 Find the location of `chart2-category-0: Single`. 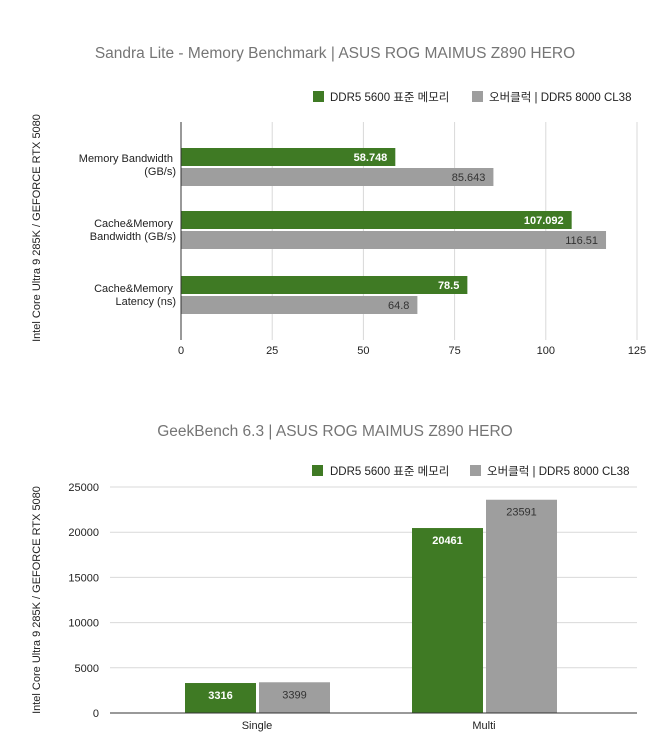

chart2-category-0: Single is located at coordinates (257, 726).